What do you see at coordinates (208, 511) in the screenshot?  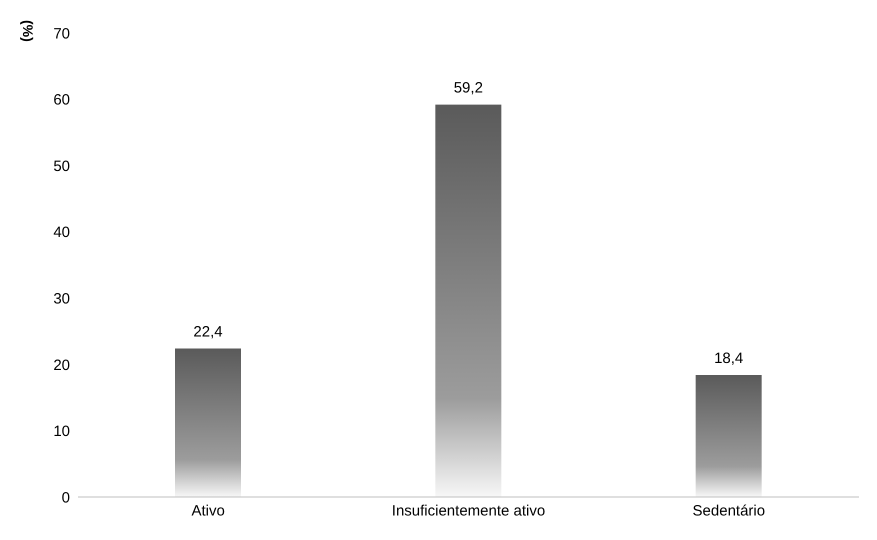 I see `x-tick-label: Ativo` at bounding box center [208, 511].